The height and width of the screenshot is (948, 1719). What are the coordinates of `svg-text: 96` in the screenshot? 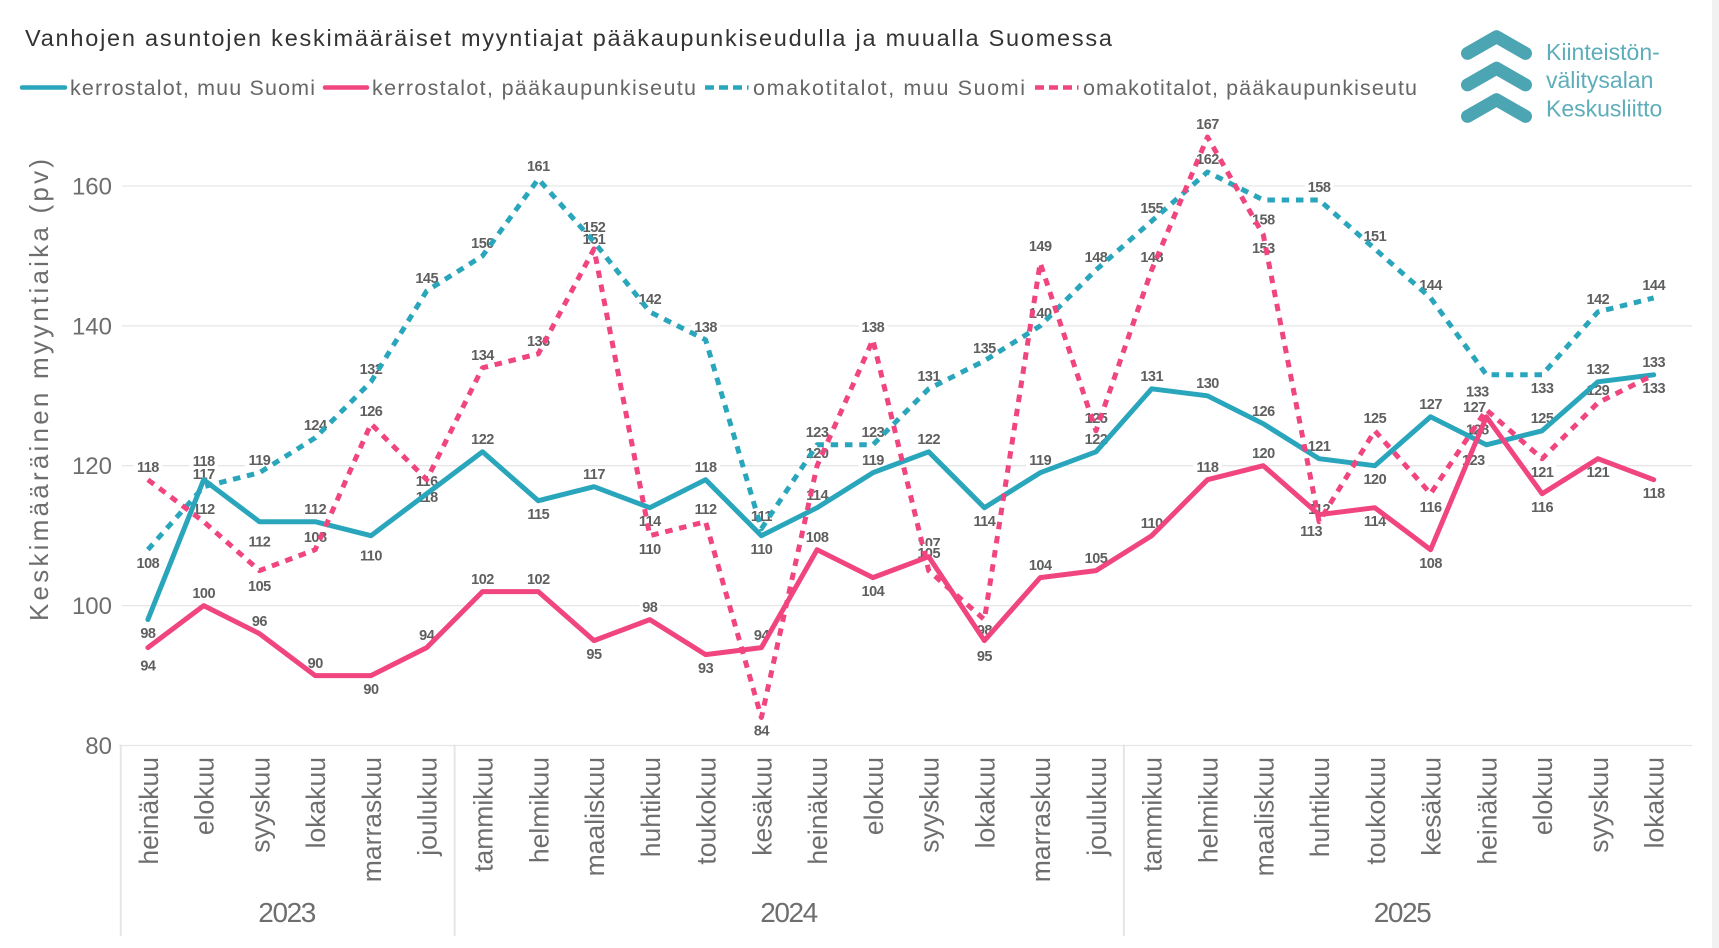 It's located at (260, 622).